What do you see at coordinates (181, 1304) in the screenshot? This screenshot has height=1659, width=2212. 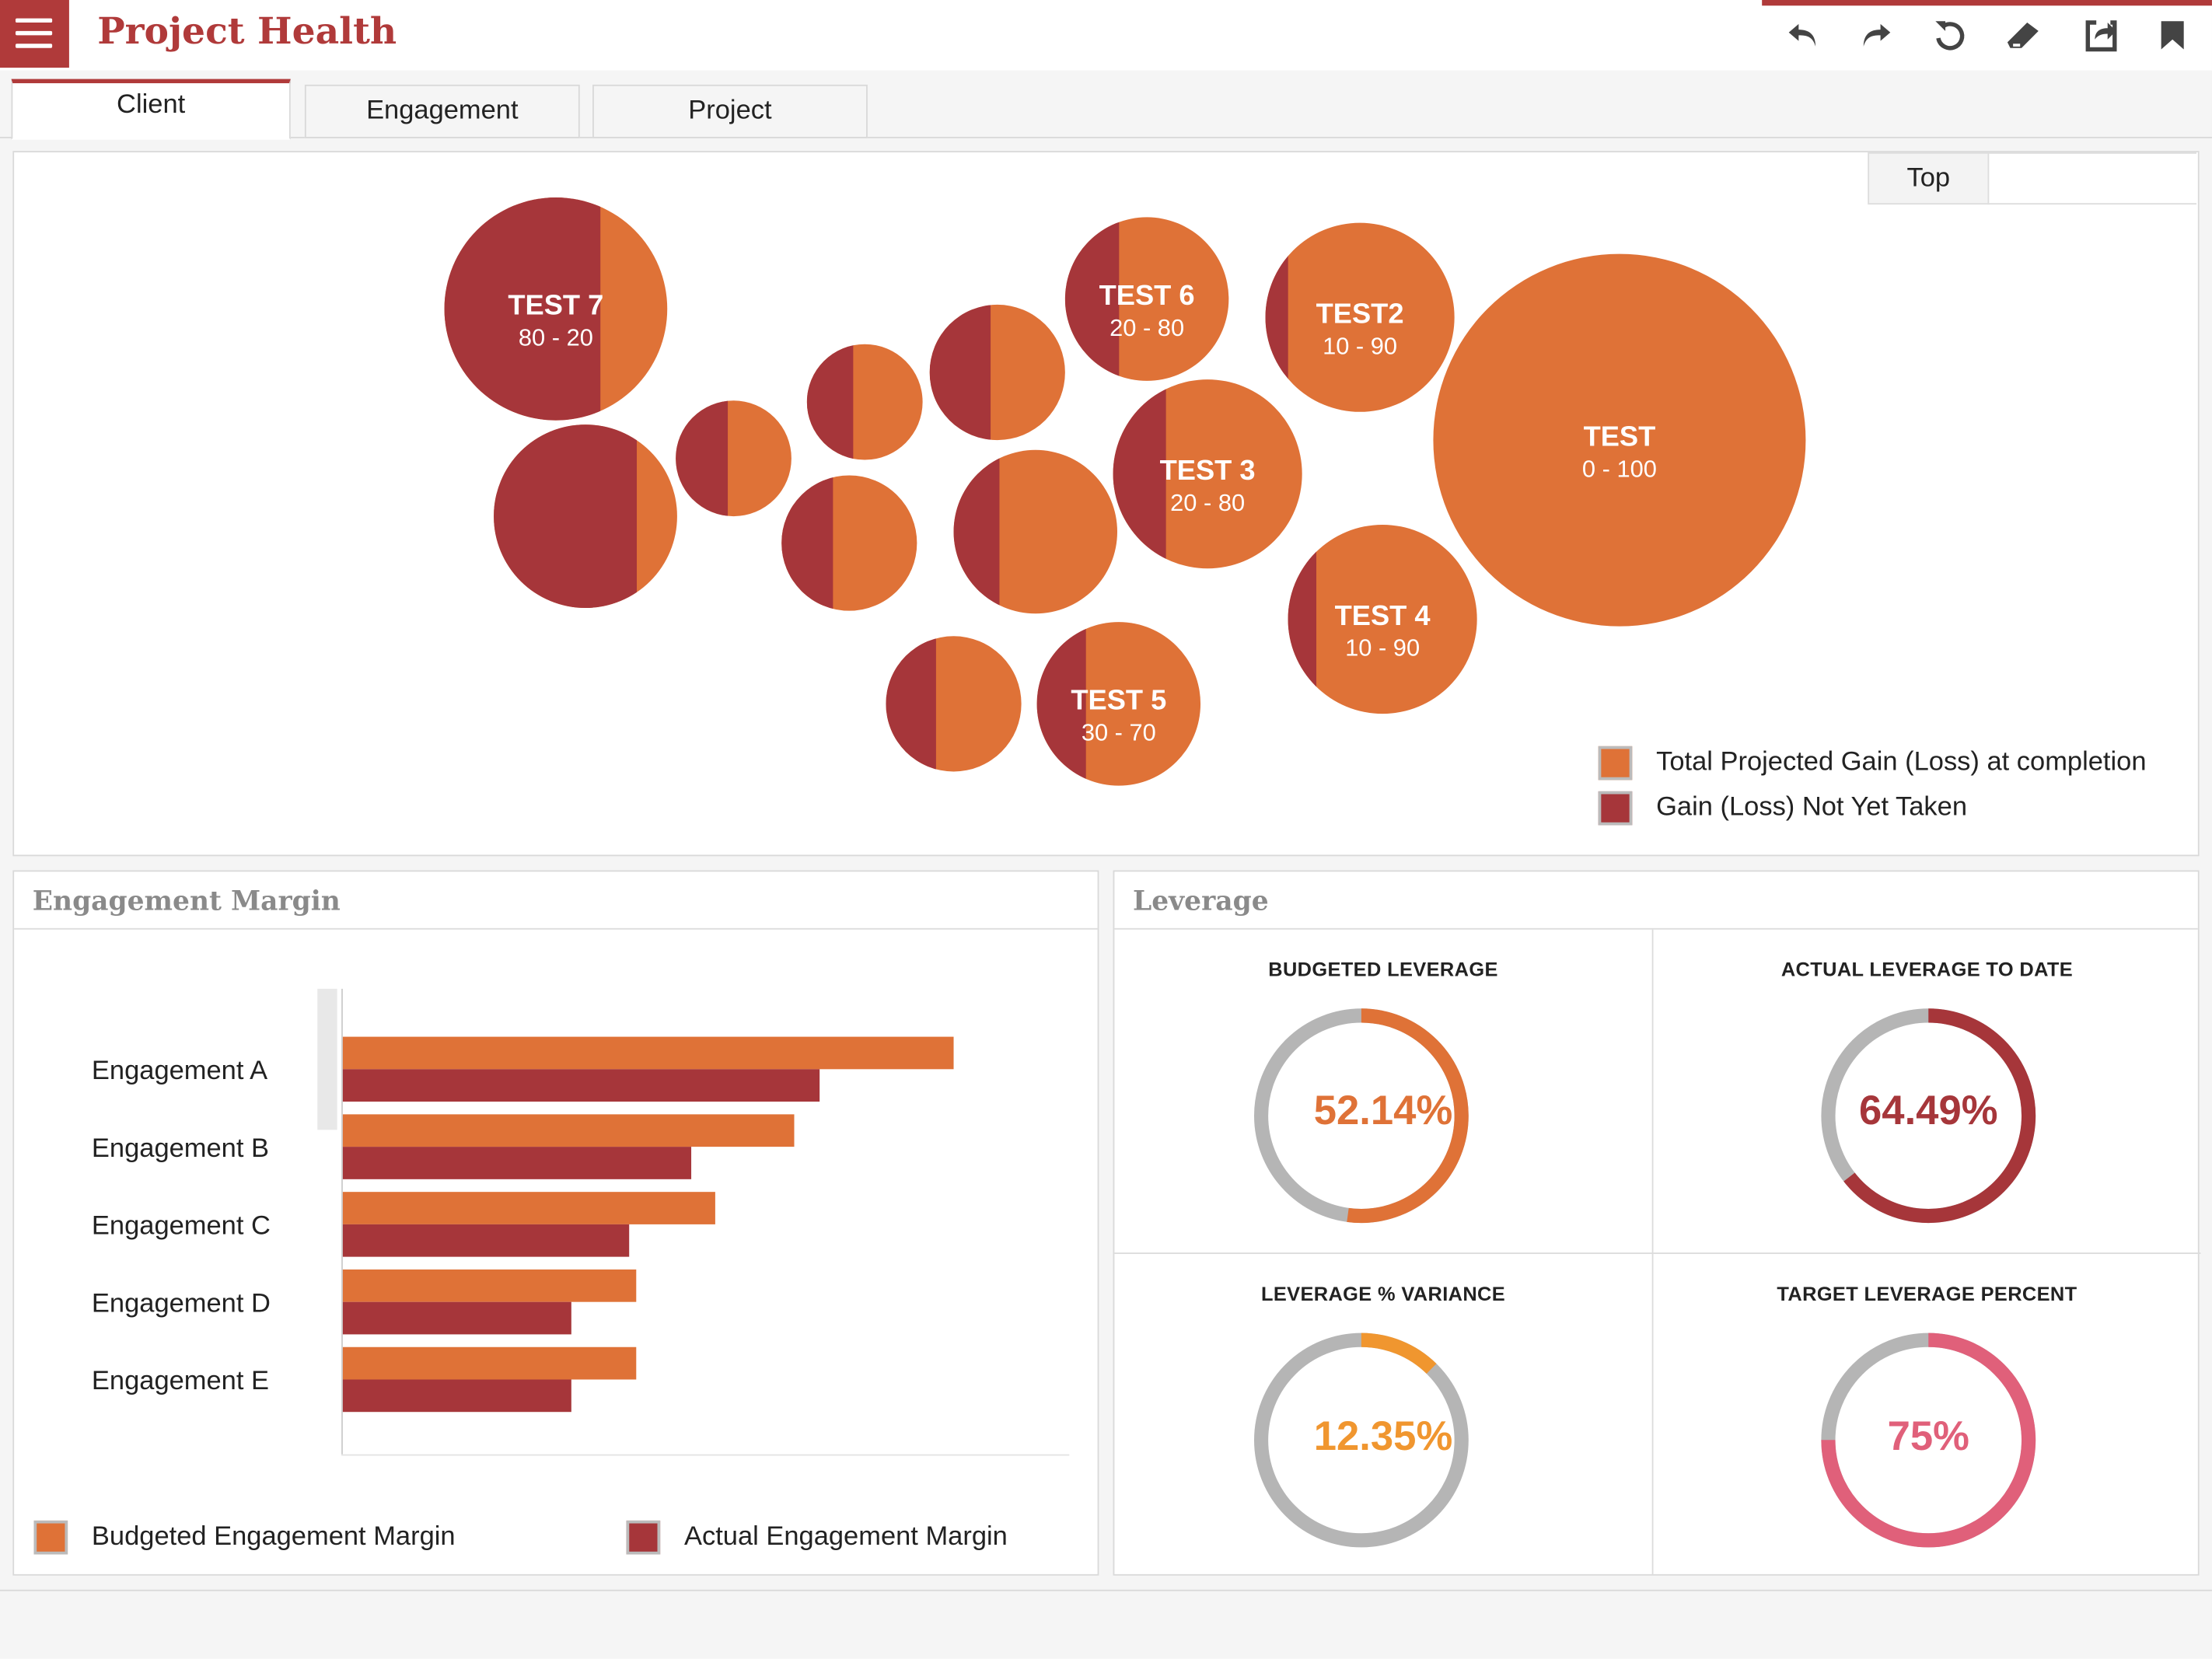 I see `category-label: Engagement D` at bounding box center [181, 1304].